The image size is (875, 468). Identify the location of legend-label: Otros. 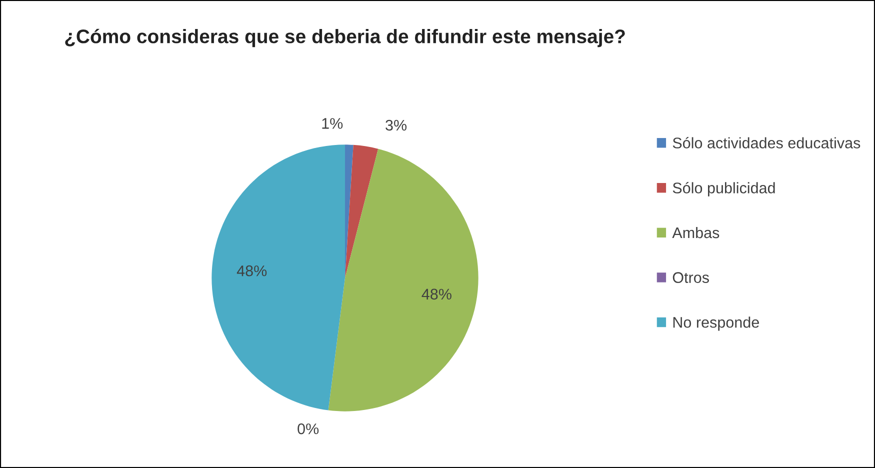
(690, 277).